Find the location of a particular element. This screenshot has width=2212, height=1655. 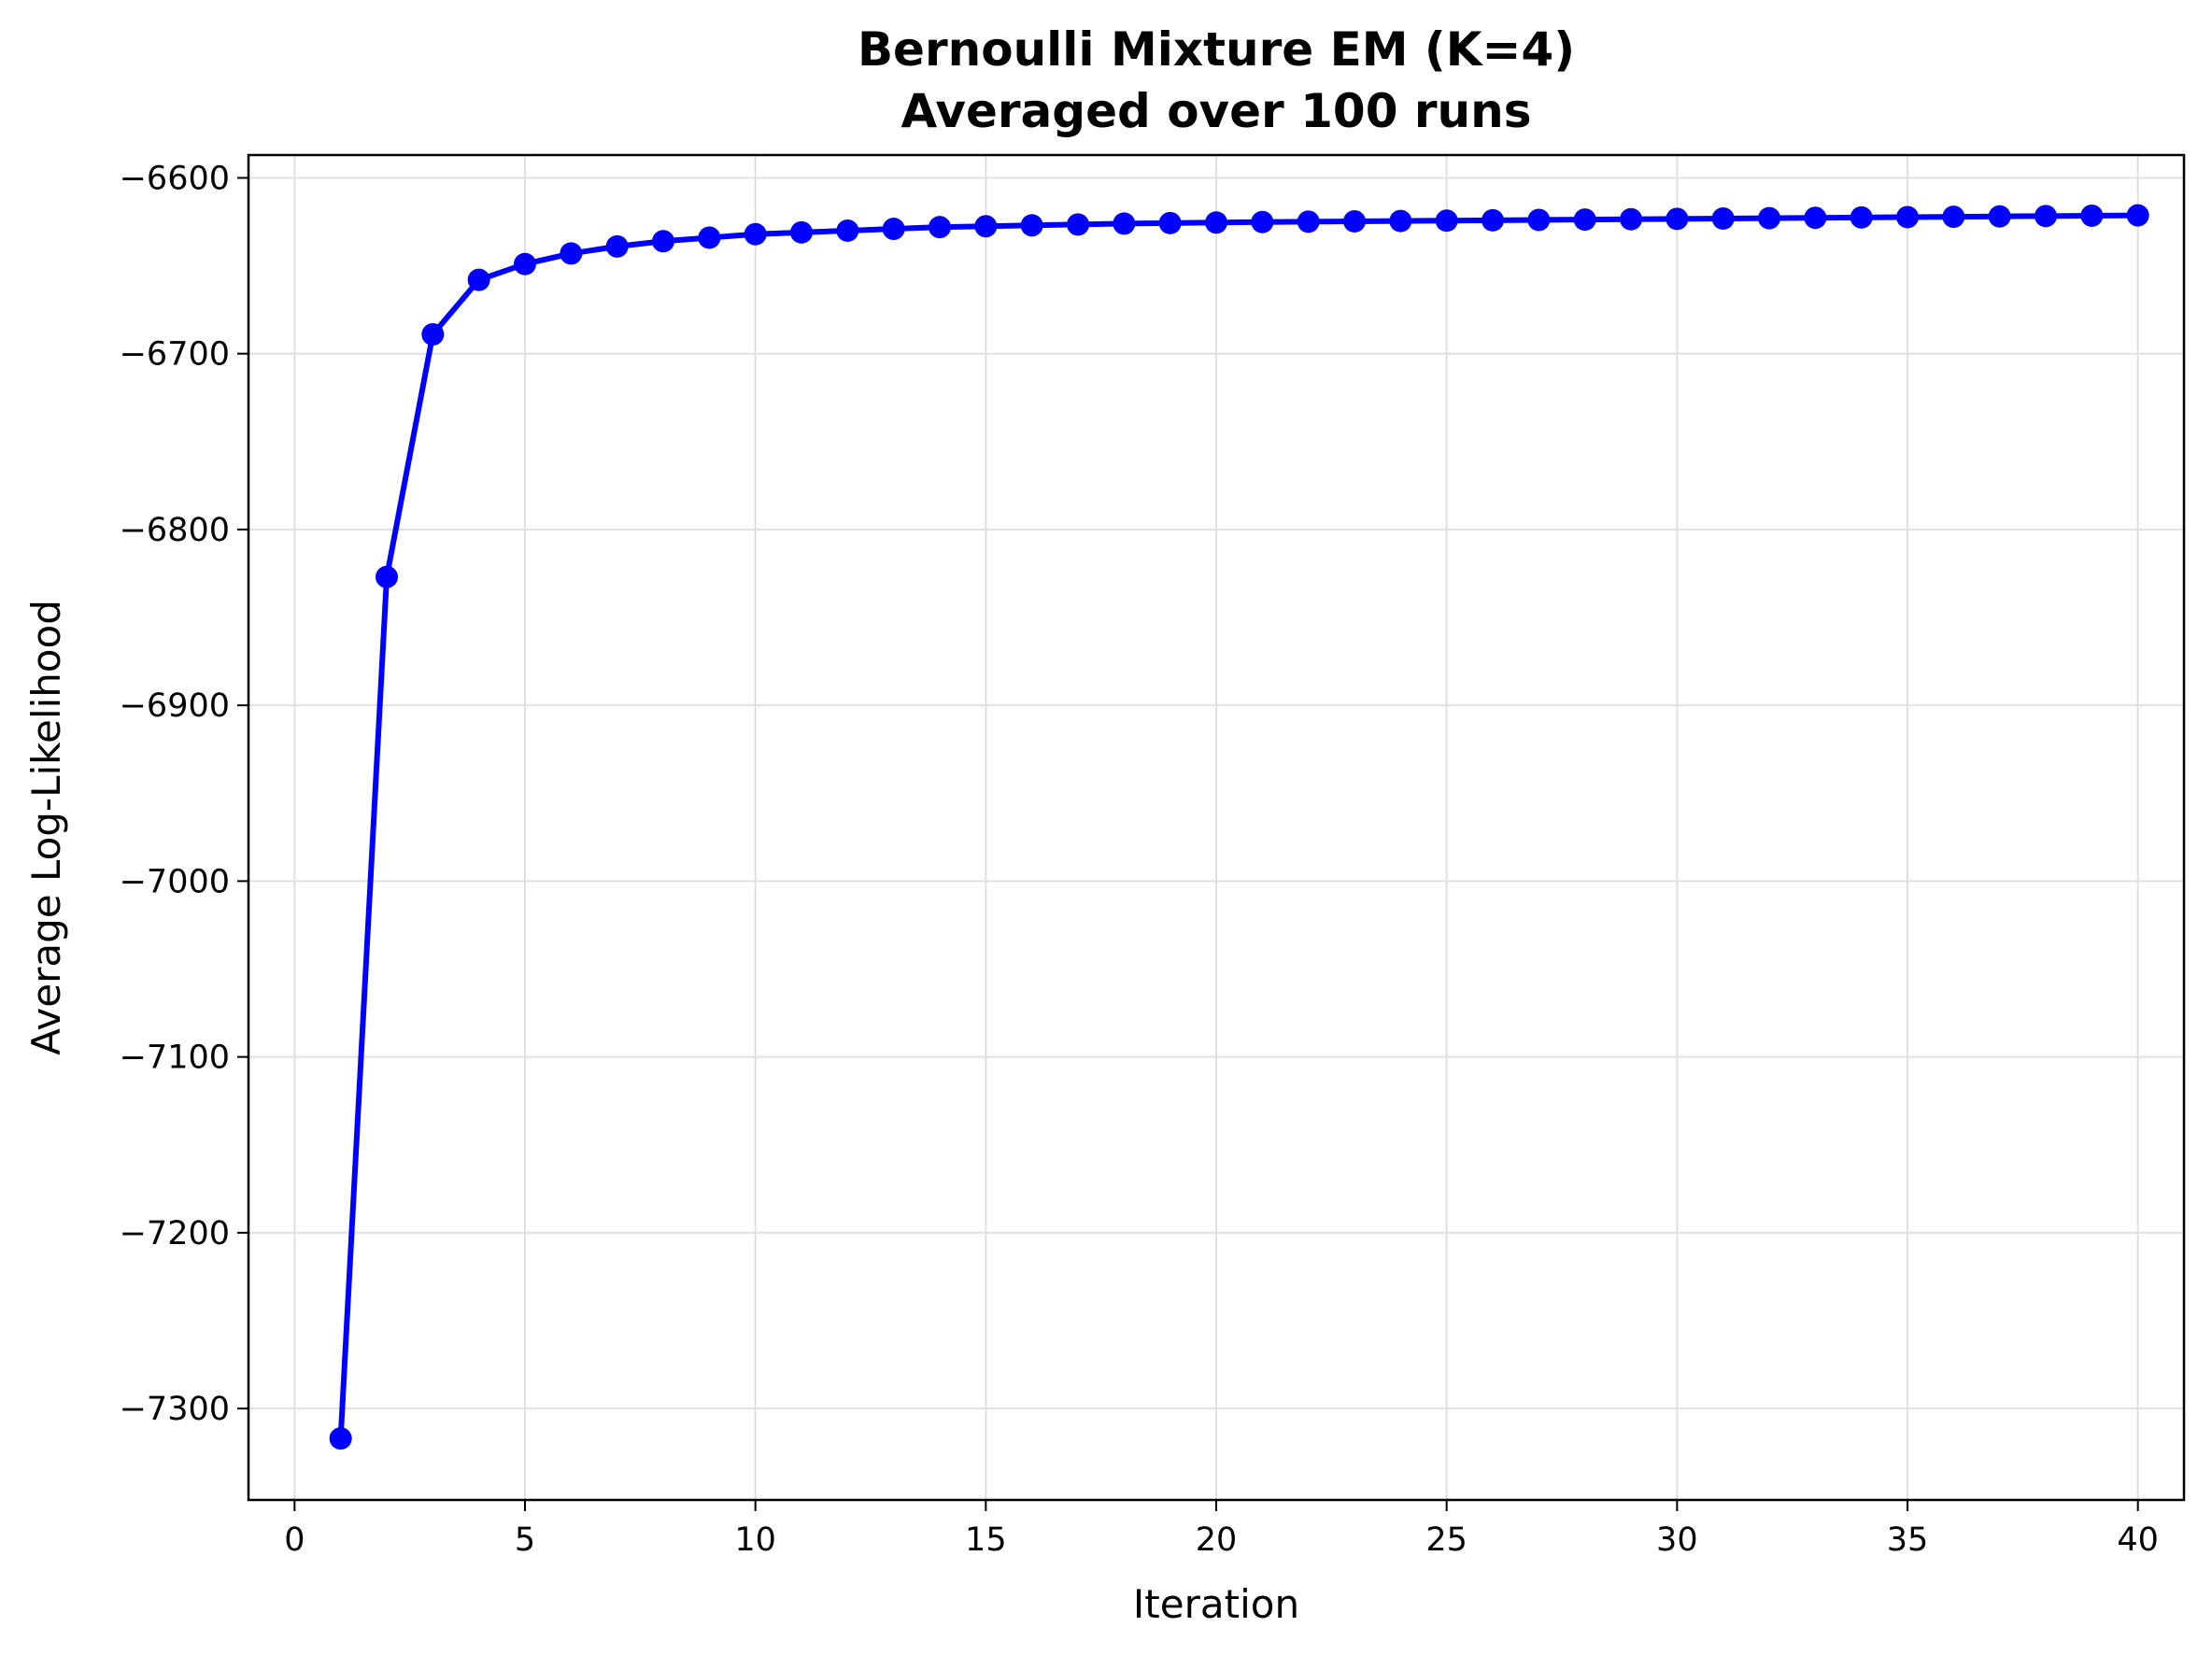

x-tick-label: 30 is located at coordinates (1677, 1540).